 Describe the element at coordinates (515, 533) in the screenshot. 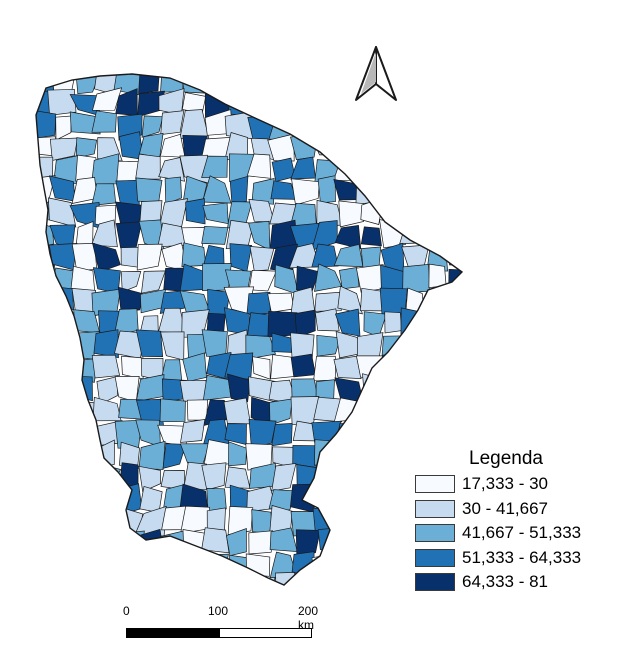

I see `legend-item: 41,667 - 51,333` at that location.